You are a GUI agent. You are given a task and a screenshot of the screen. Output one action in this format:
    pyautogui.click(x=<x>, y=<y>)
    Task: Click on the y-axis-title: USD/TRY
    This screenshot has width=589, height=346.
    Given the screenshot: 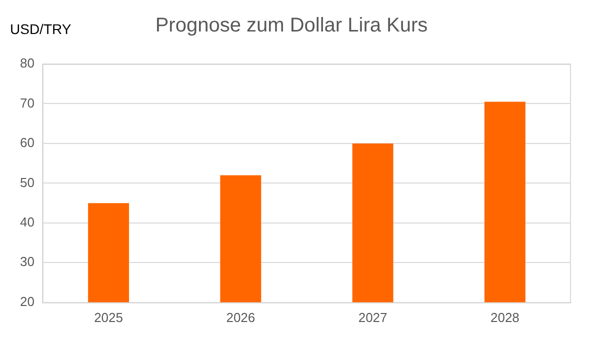 What is the action you would take?
    pyautogui.click(x=41, y=28)
    